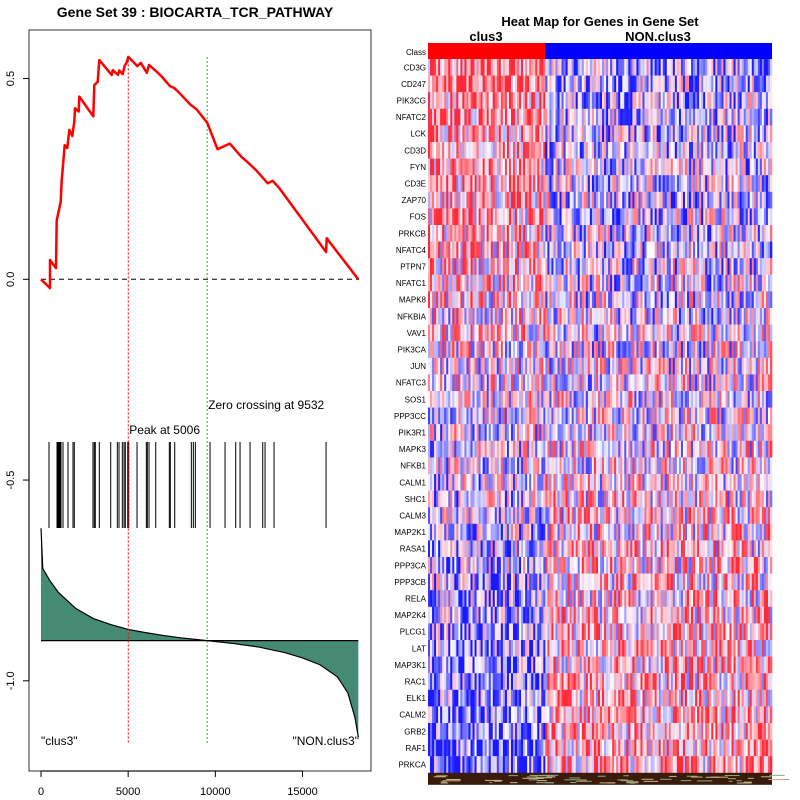 The image size is (800, 800). What do you see at coordinates (413, 300) in the screenshot?
I see `heatmap-row-label: MAPK8` at bounding box center [413, 300].